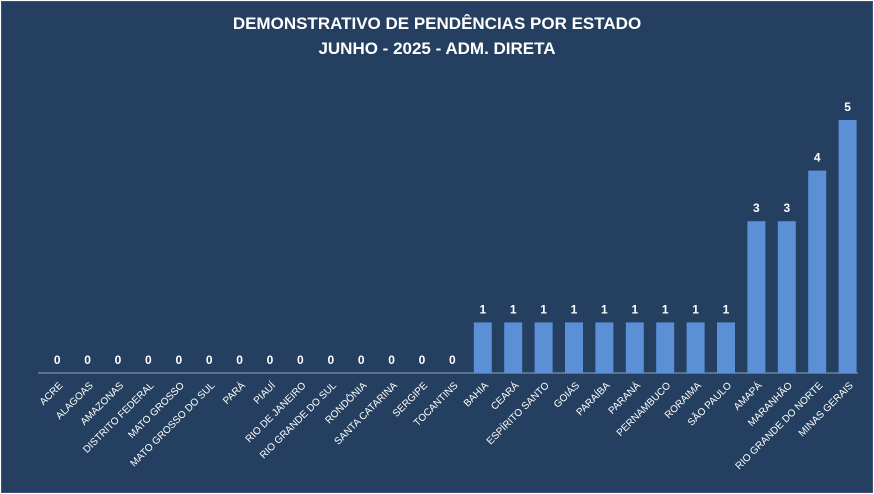  What do you see at coordinates (391, 360) in the screenshot?
I see `data-label-11: 0` at bounding box center [391, 360].